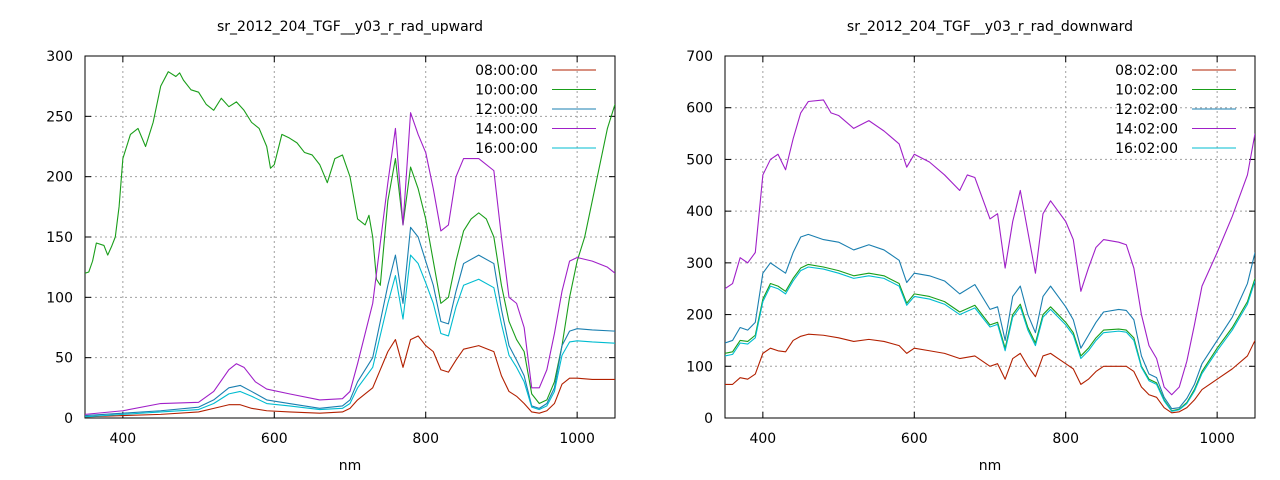  I want to click on chart-1-legend-label-4: 16:00:00, so click(506, 149).